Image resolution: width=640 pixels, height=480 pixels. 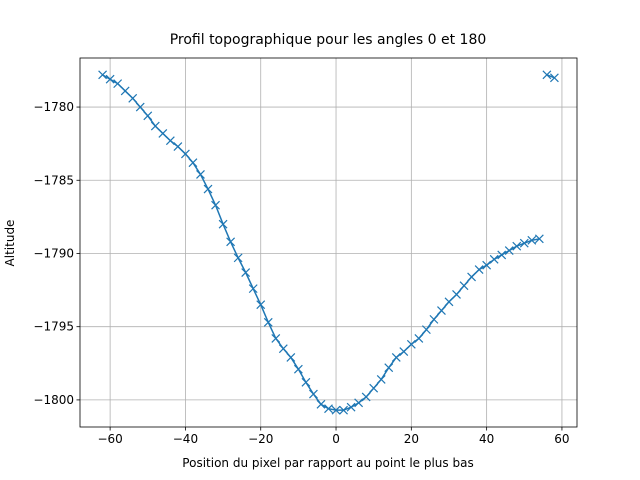 I want to click on y-tick-label: −1780, so click(x=53, y=107).